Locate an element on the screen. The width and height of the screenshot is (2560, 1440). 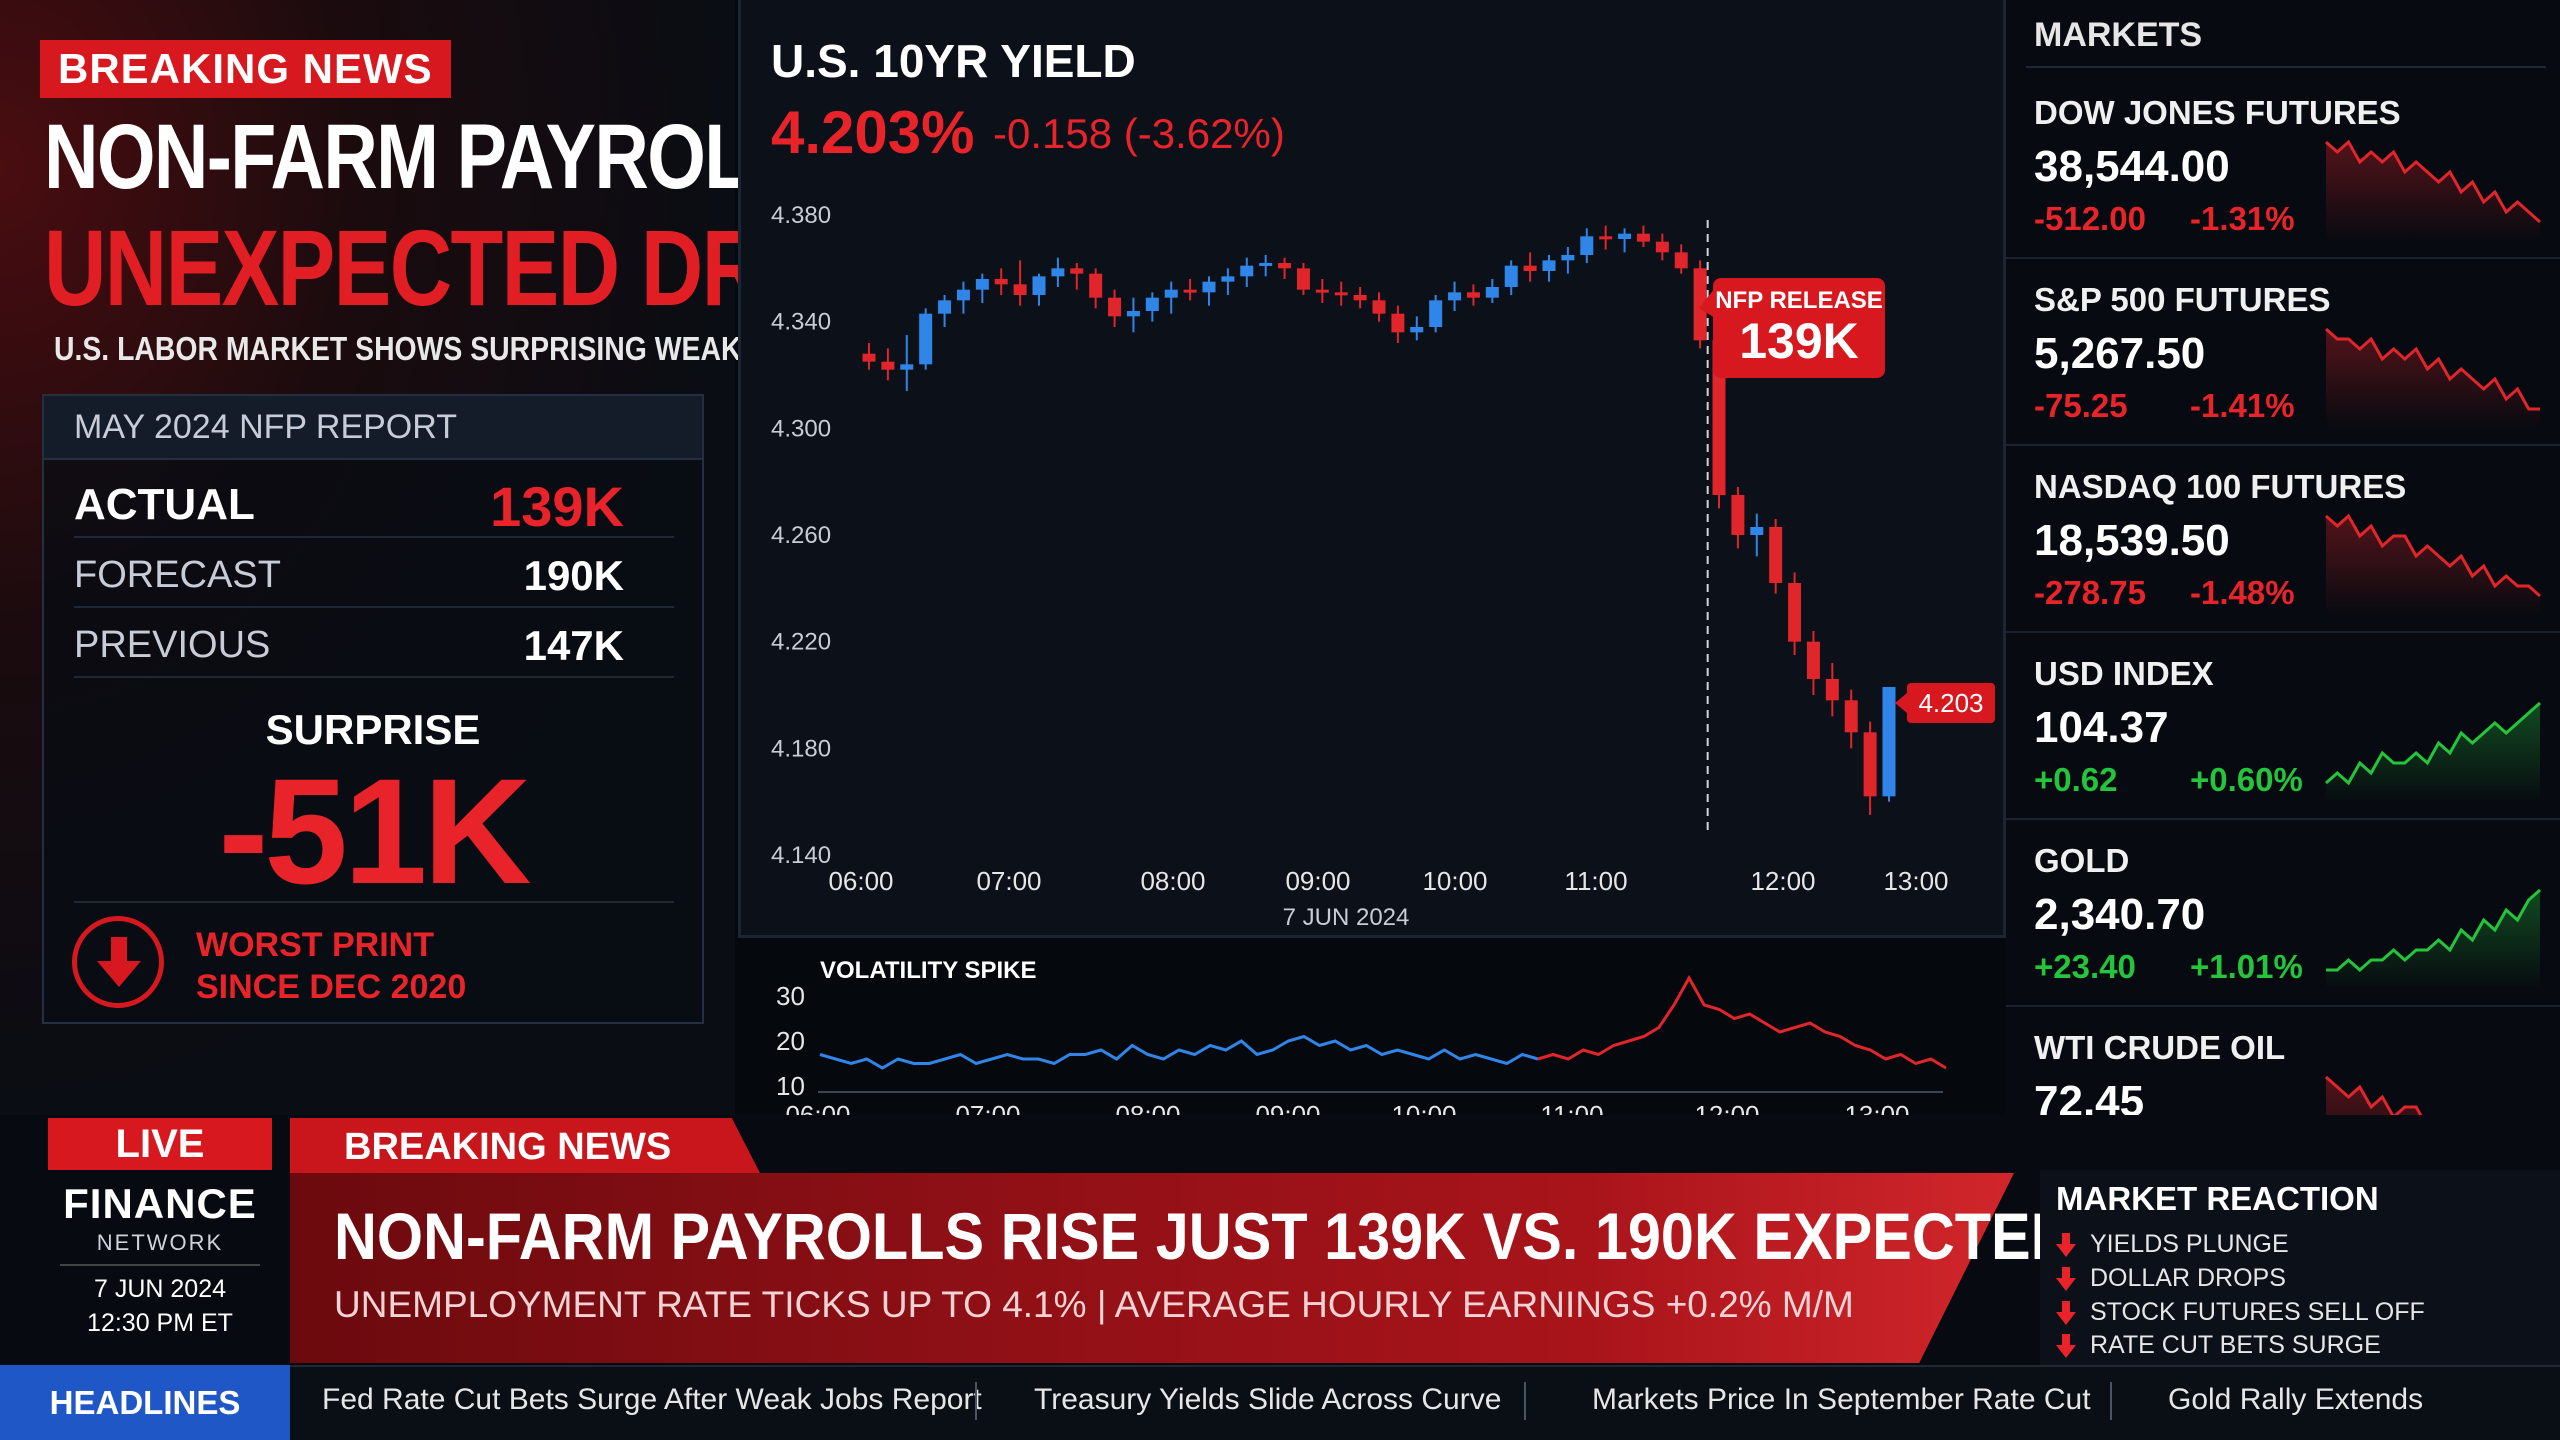
headline-line-1: NON-FARM PAYROLLS is located at coordinates (443, 157).